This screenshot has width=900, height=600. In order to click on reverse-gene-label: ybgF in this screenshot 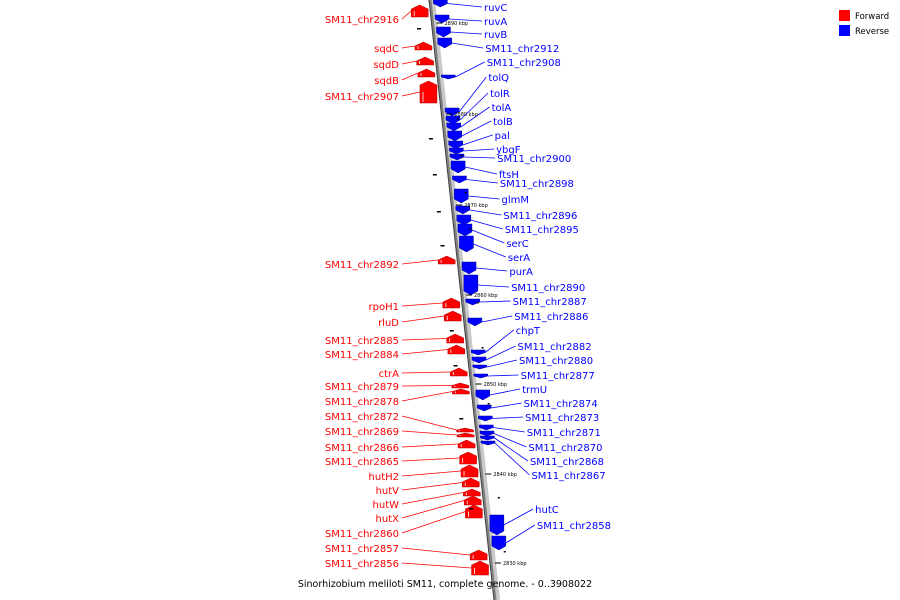, I will do `click(508, 150)`.